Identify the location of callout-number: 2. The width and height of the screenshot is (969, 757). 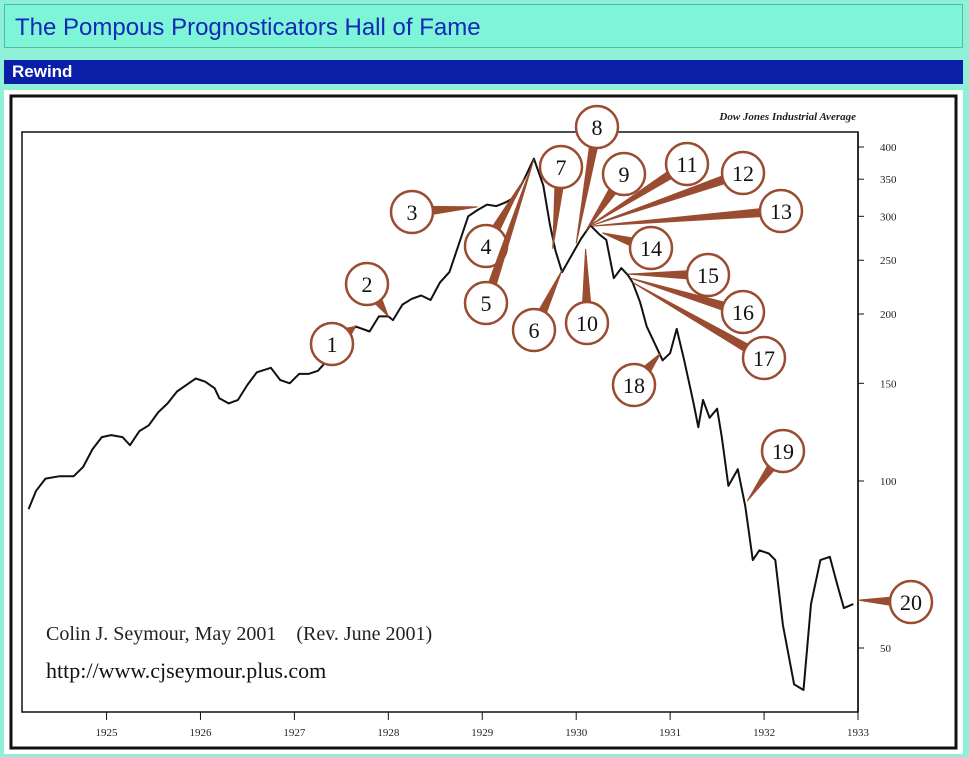
(367, 284).